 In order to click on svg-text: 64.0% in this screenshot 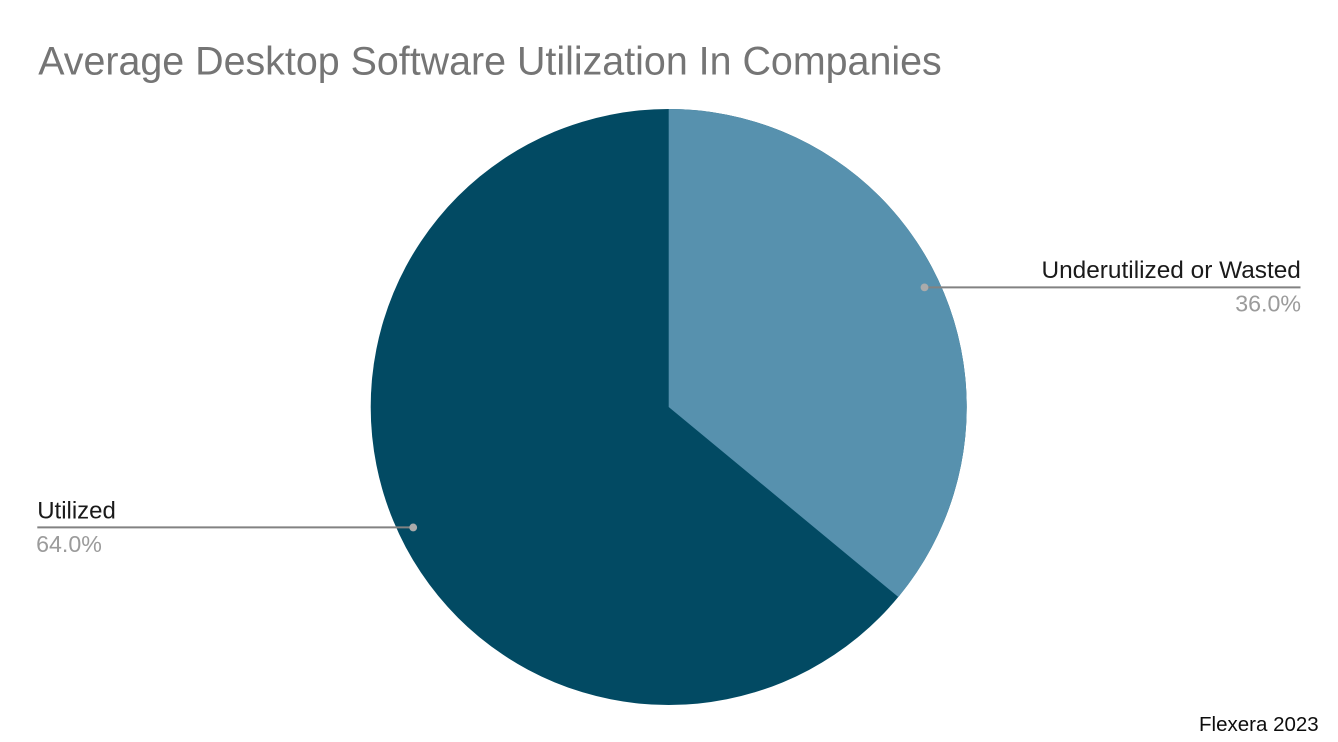, I will do `click(69, 544)`.